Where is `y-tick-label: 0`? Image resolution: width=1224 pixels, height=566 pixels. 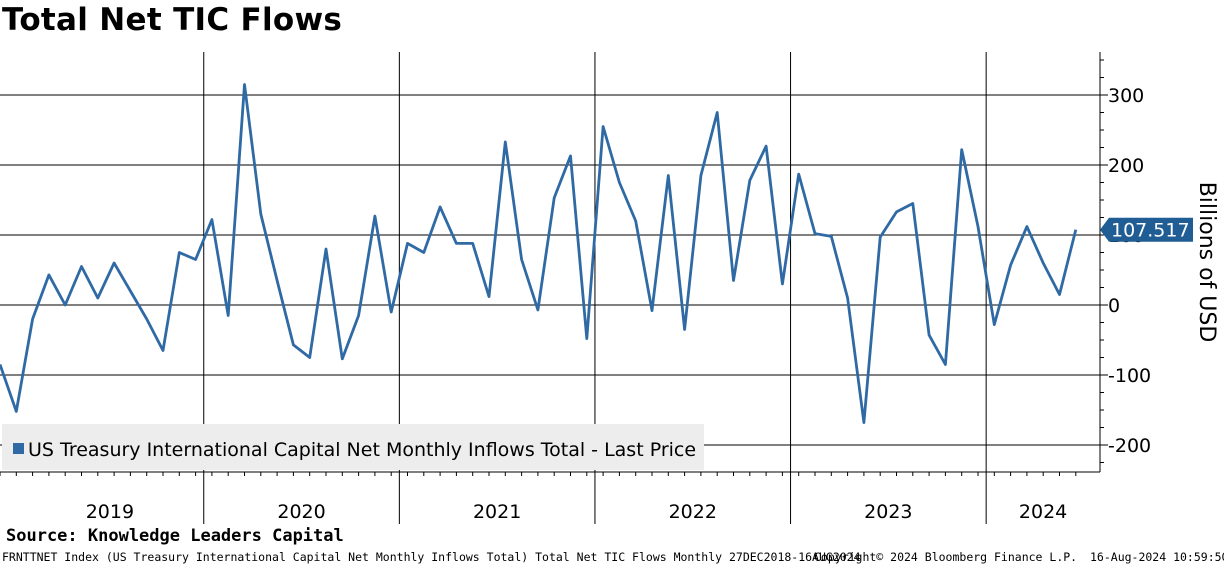 y-tick-label: 0 is located at coordinates (1114, 306).